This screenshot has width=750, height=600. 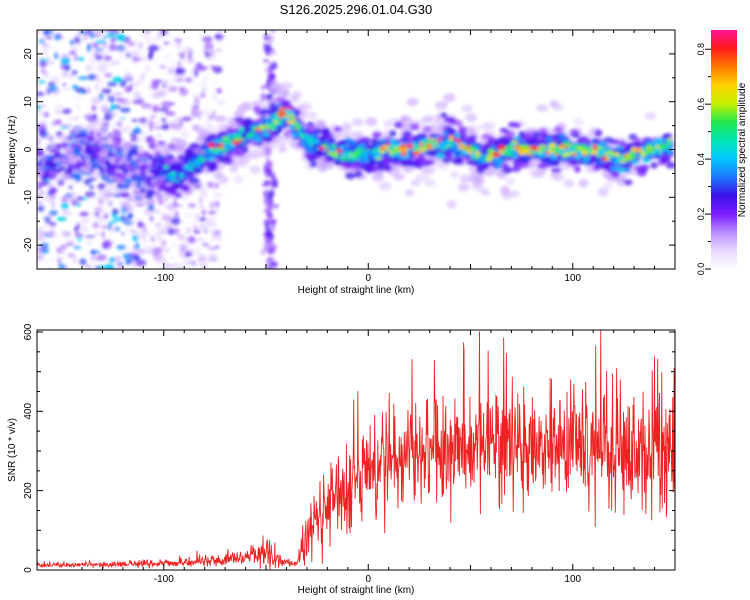 What do you see at coordinates (28, 102) in the screenshot?
I see `spectrogram-ytick-label: 10` at bounding box center [28, 102].